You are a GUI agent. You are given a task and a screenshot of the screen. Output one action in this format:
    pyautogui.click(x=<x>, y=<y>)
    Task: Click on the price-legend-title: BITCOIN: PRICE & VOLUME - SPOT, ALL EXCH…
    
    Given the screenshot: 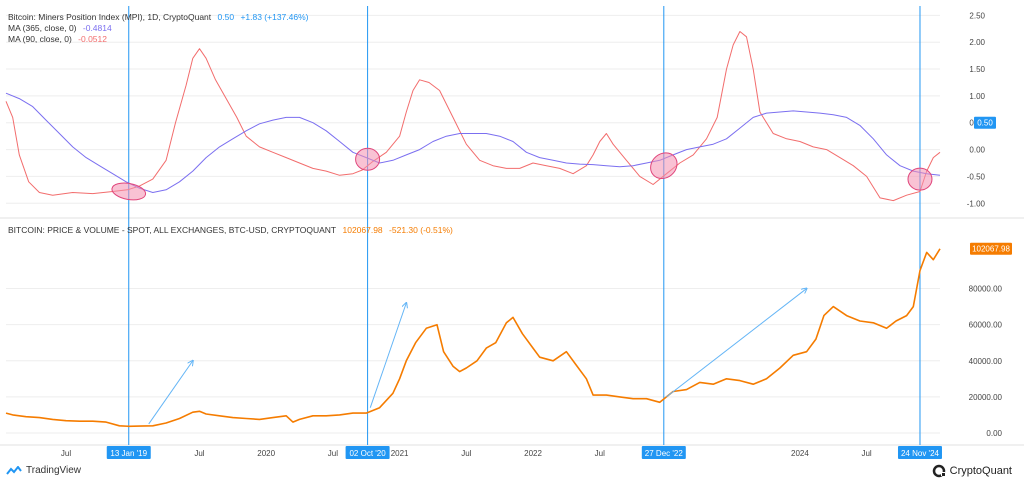 What is the action you would take?
    pyautogui.click(x=172, y=230)
    